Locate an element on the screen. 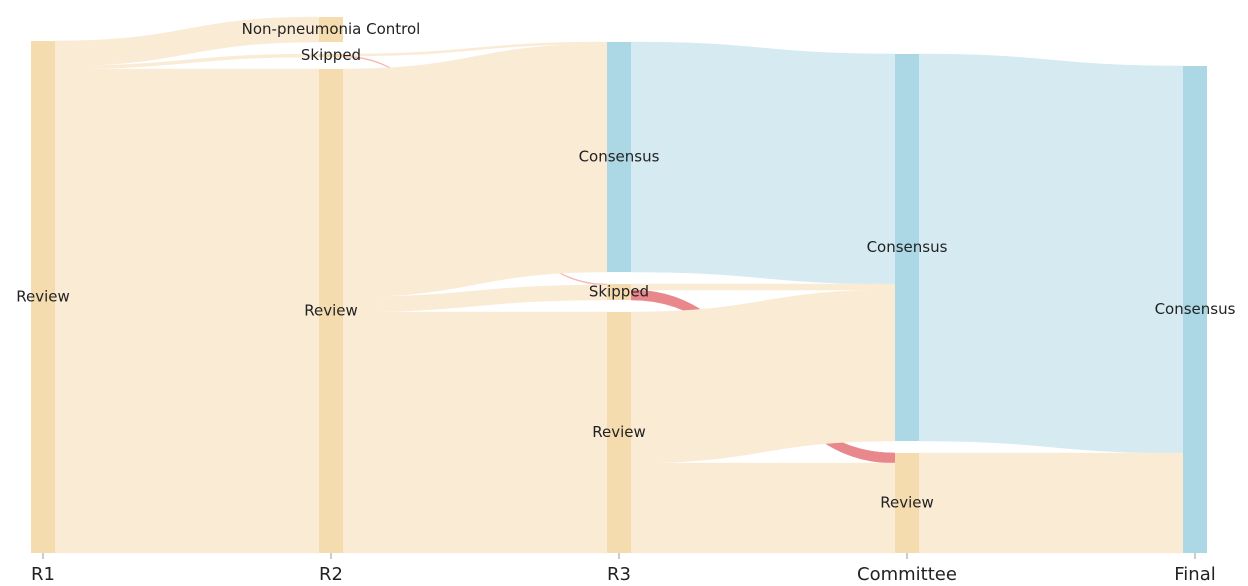 The width and height of the screenshot is (1248, 586). stage-label: R2 is located at coordinates (331, 574).